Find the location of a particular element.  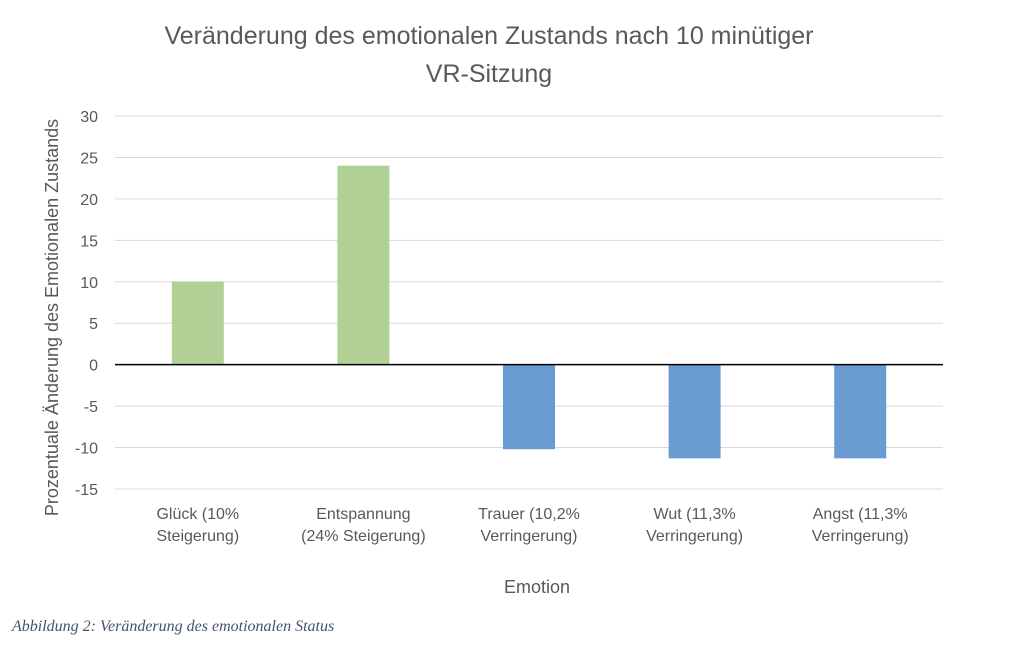

x-category-label: Glück (10% Steigerung) is located at coordinates (197, 525).